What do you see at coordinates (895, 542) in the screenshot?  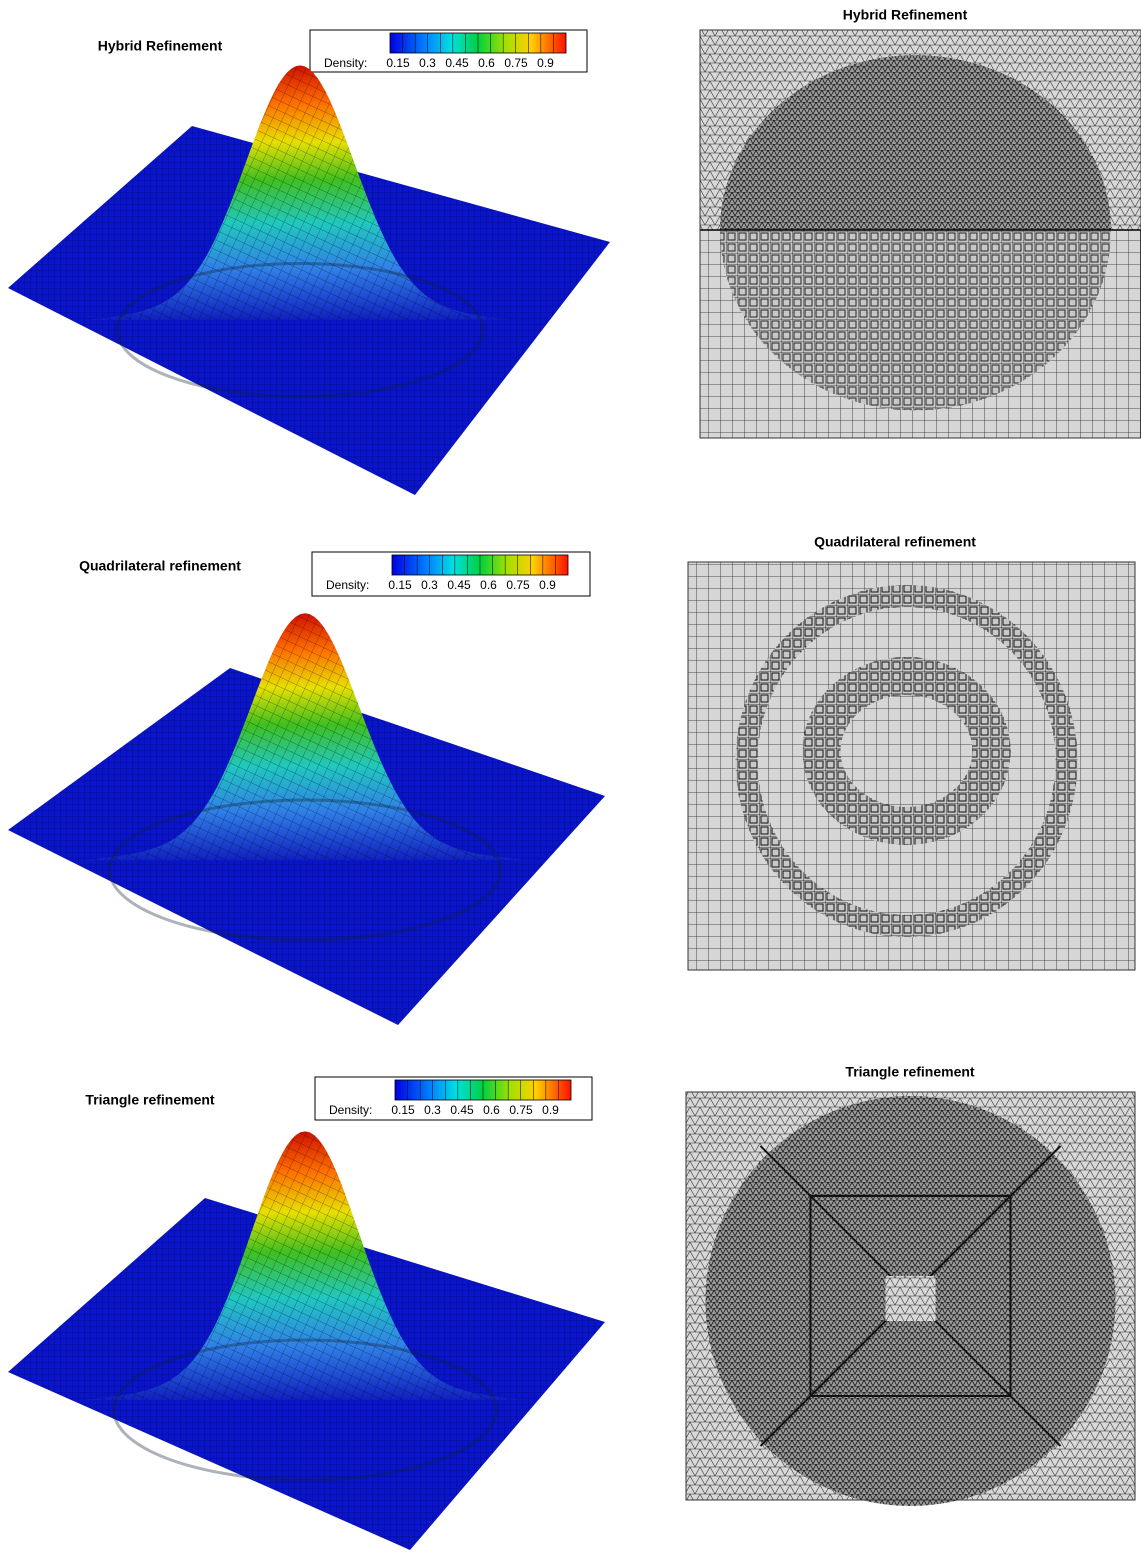 I see `mesh-title: Quadrilateral refinement` at bounding box center [895, 542].